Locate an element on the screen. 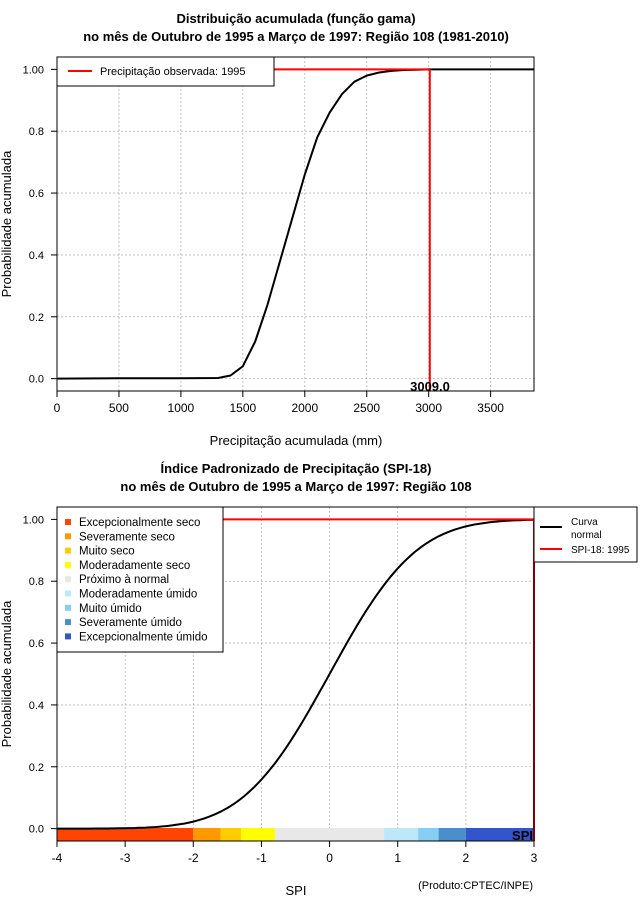 The height and width of the screenshot is (900, 640). x-tick-label: 3 is located at coordinates (534, 858).